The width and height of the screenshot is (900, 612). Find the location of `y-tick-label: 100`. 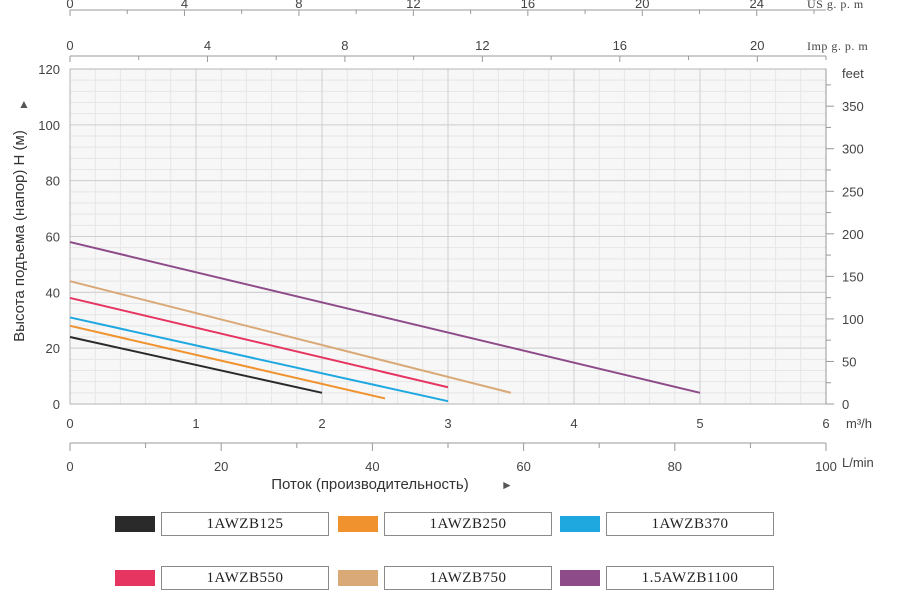

y-tick-label: 100 is located at coordinates (49, 125).